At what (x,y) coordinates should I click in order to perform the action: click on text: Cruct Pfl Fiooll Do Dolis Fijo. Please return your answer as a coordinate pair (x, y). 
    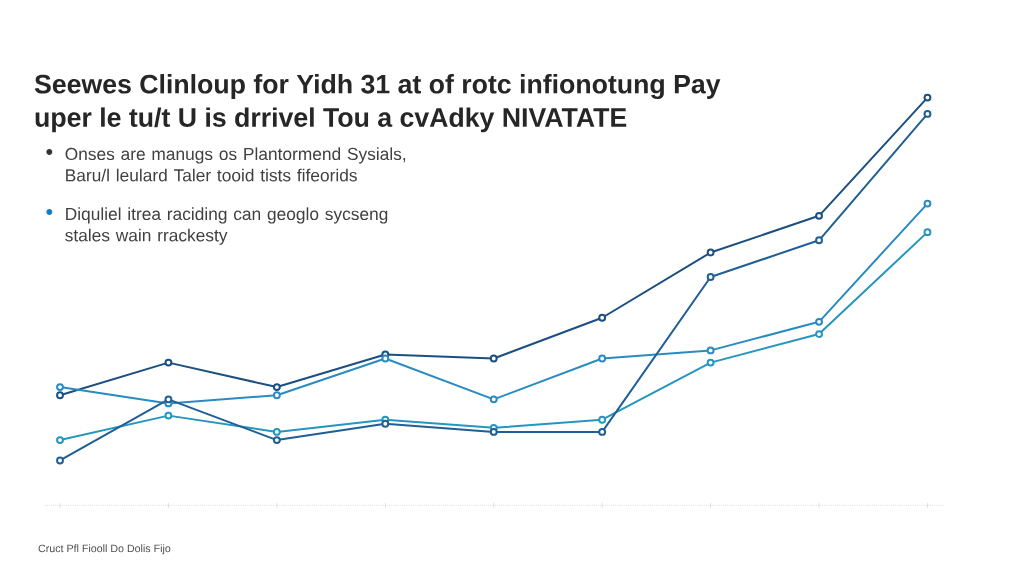
    Looking at the image, I should click on (104, 549).